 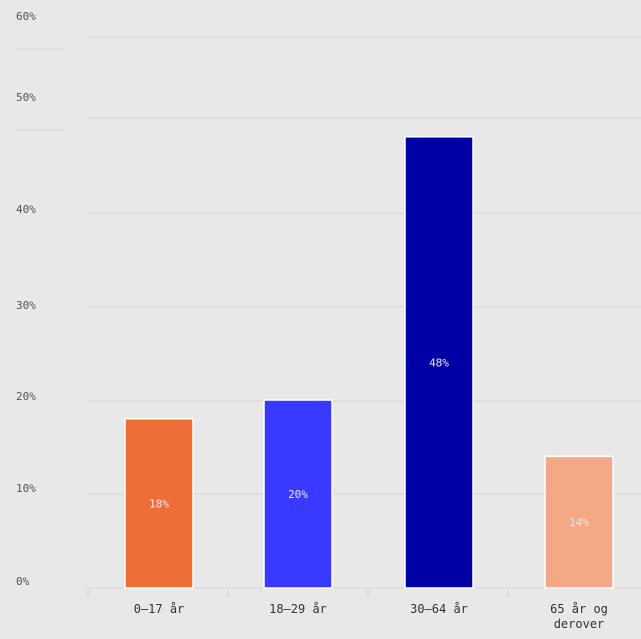 I want to click on bar-value-label: 14%, so click(x=579, y=522).